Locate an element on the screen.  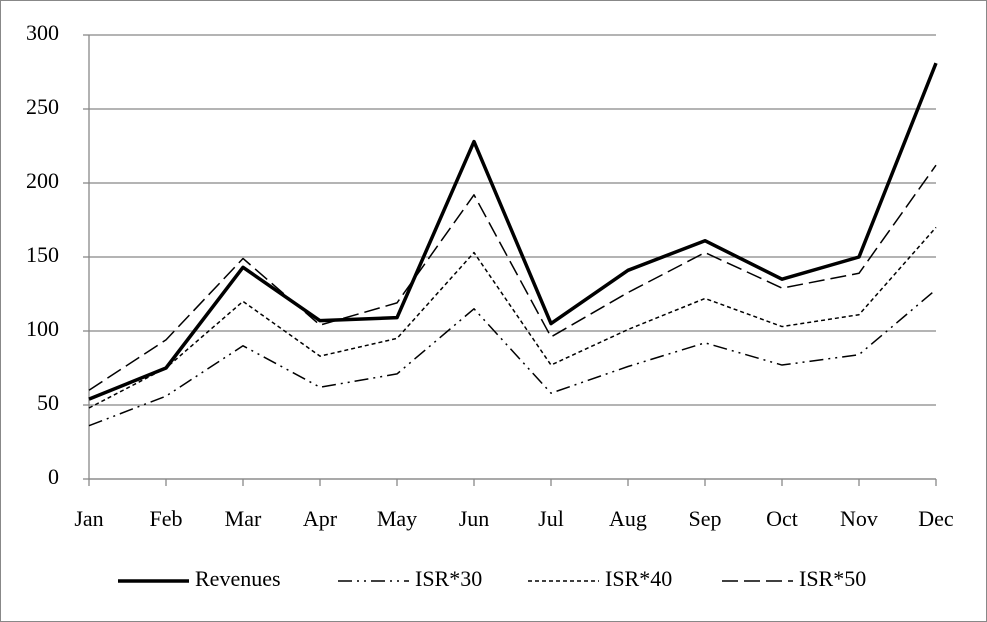
y-tick-label: 200 is located at coordinates (42, 180).